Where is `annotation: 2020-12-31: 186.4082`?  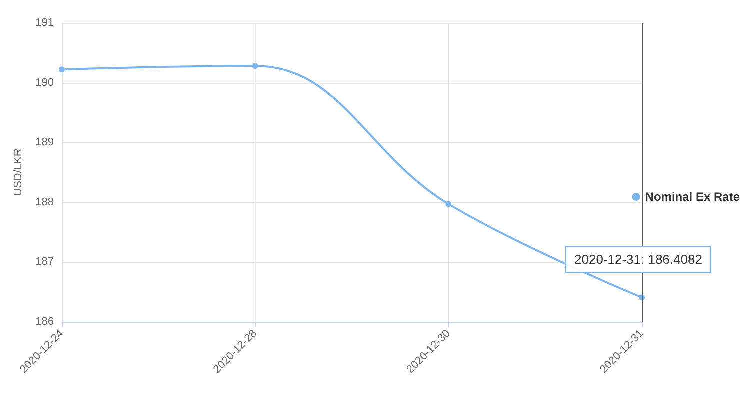
annotation: 2020-12-31: 186.4082 is located at coordinates (638, 260).